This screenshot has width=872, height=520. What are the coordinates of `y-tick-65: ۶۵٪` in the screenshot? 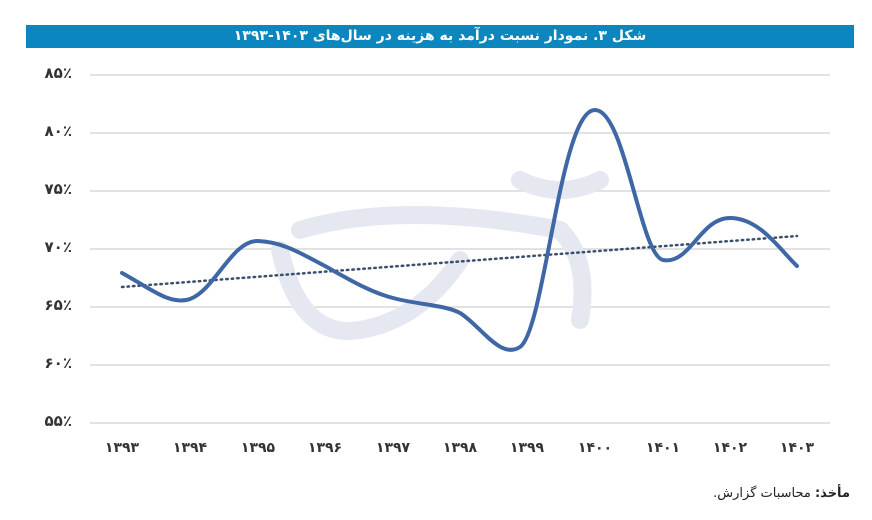 It's located at (58, 305).